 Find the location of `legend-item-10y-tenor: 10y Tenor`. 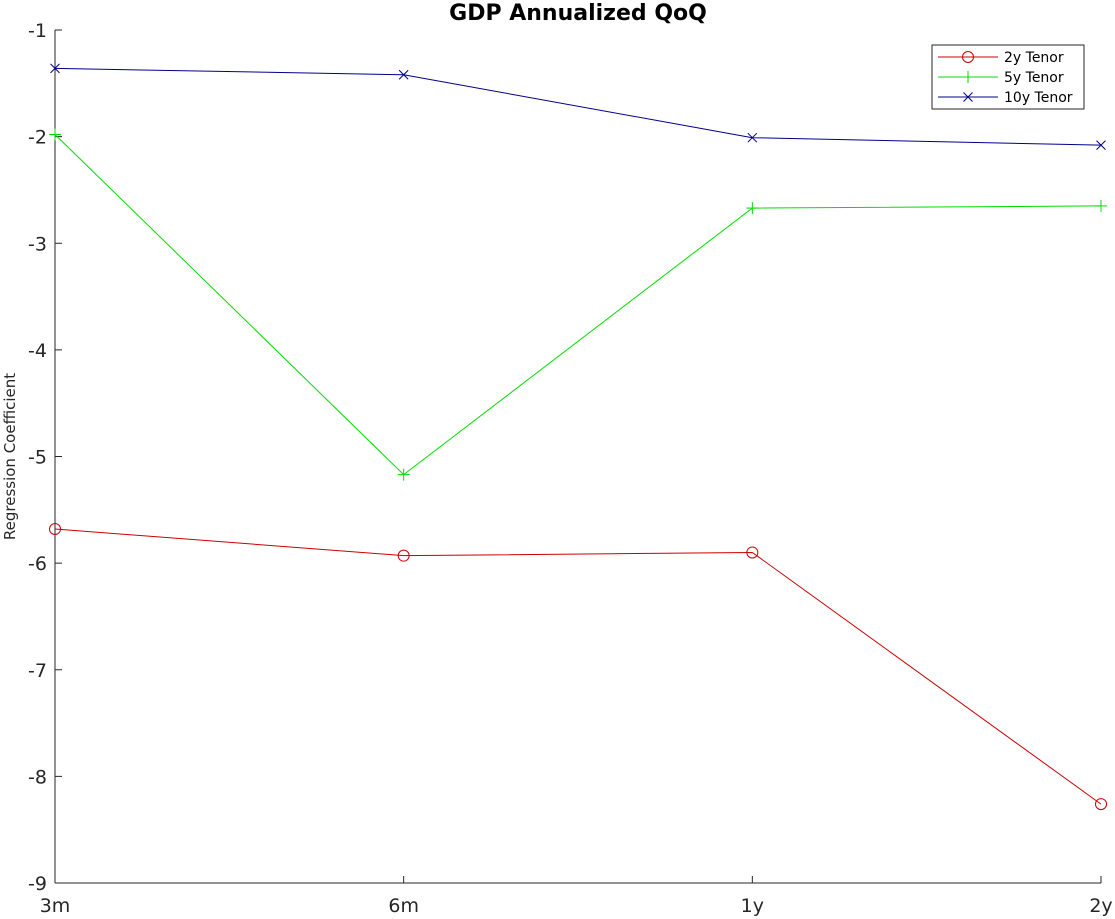

legend-item-10y-tenor: 10y Tenor is located at coordinates (1005, 98).